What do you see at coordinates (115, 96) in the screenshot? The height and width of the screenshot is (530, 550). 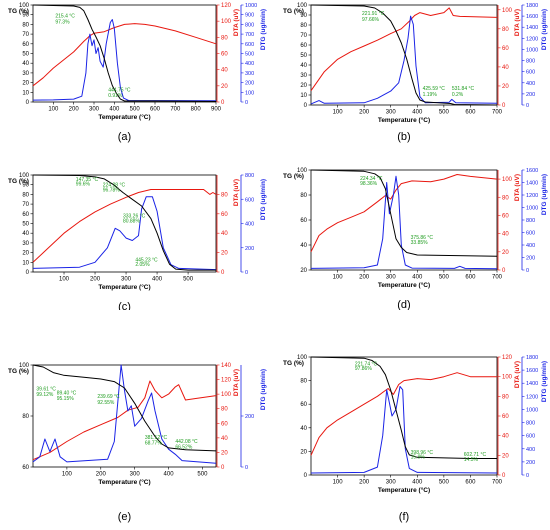 I see `annotation-label: 0.91%` at bounding box center [115, 96].